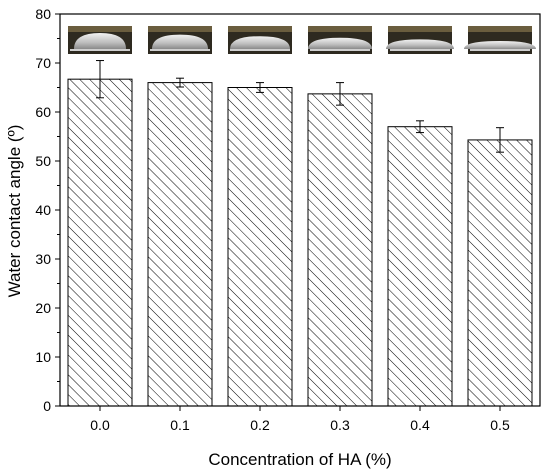 Image resolution: width=550 pixels, height=476 pixels. I want to click on y-tick-label: 20, so click(43, 308).